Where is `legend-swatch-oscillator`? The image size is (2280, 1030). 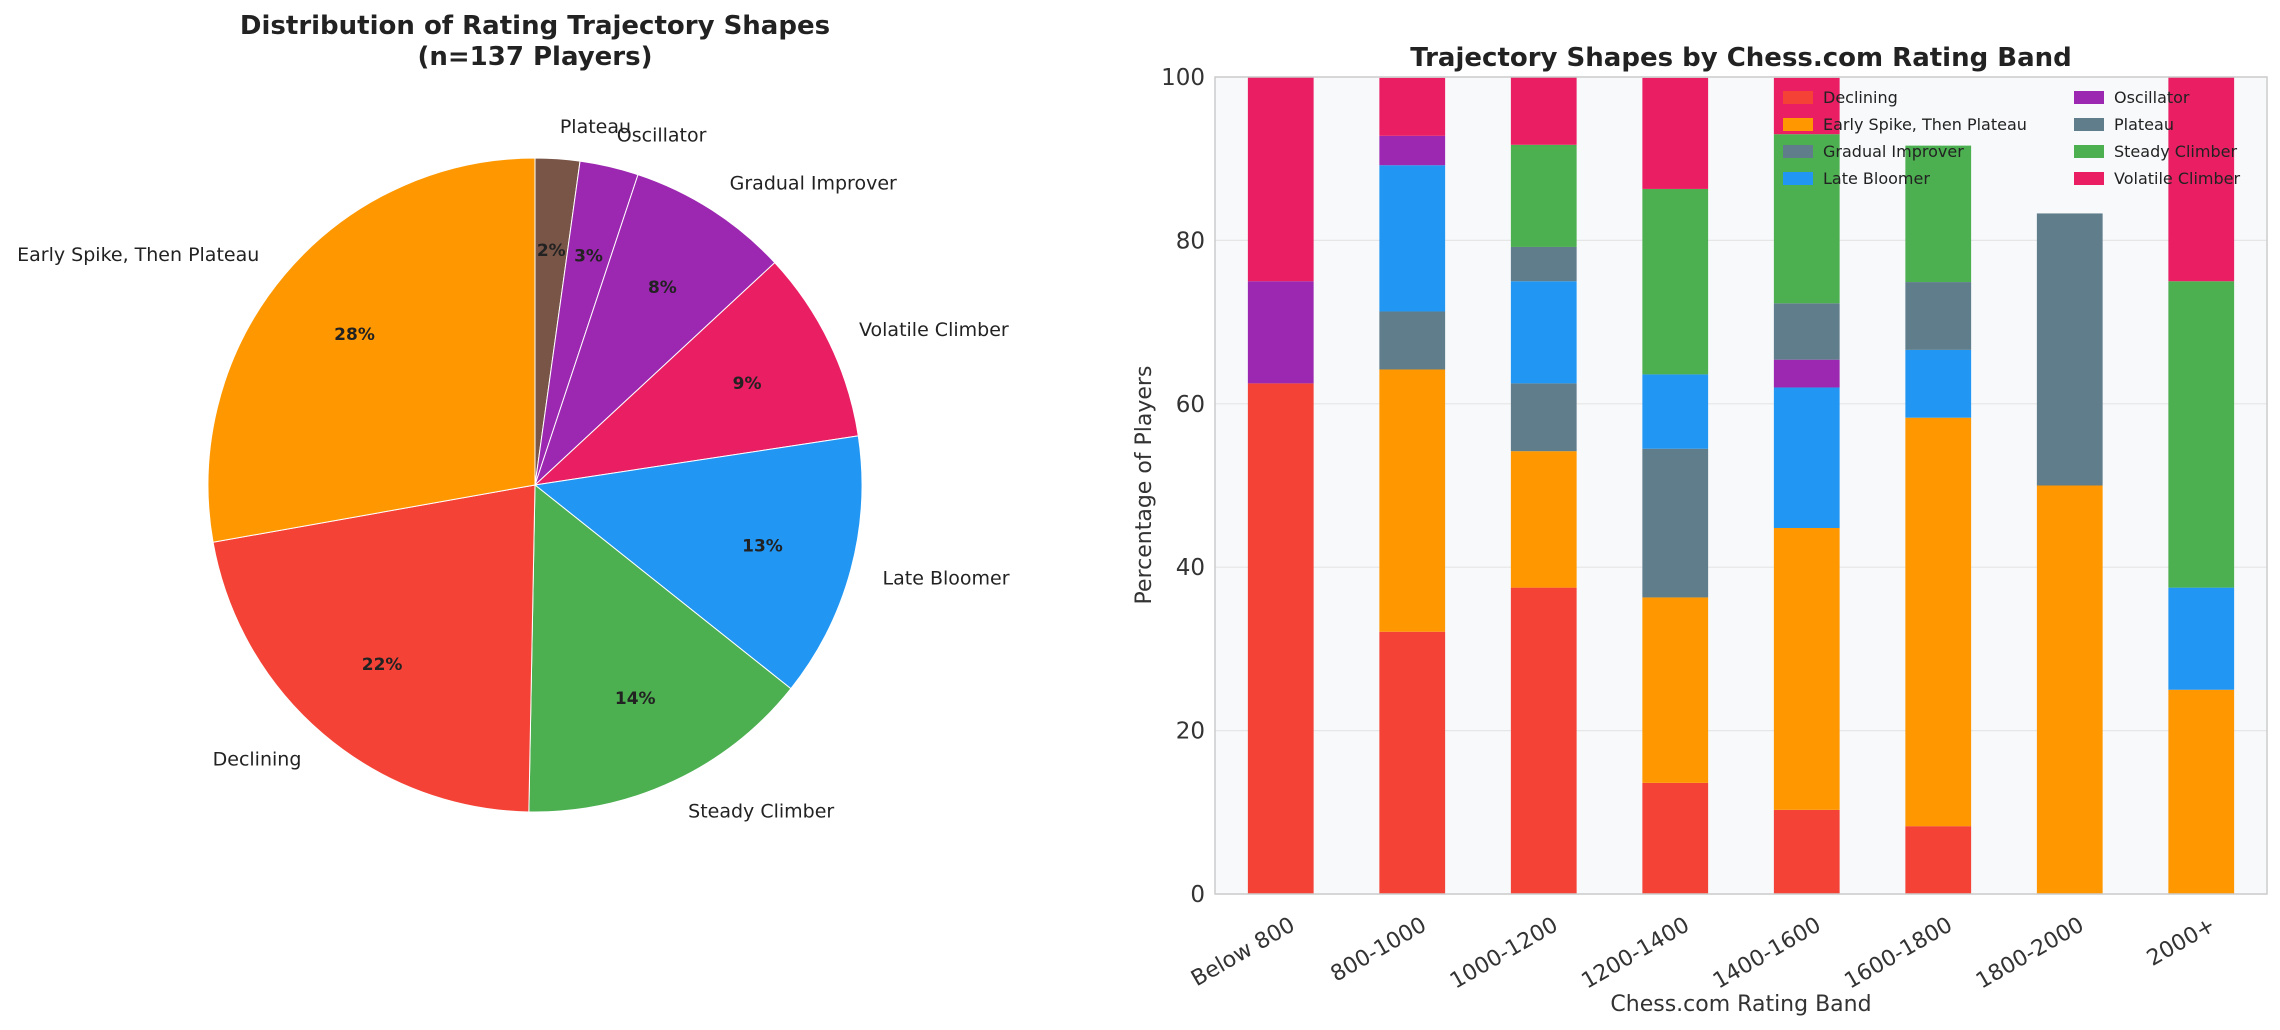
legend-swatch-oscillator is located at coordinates (2089, 97).